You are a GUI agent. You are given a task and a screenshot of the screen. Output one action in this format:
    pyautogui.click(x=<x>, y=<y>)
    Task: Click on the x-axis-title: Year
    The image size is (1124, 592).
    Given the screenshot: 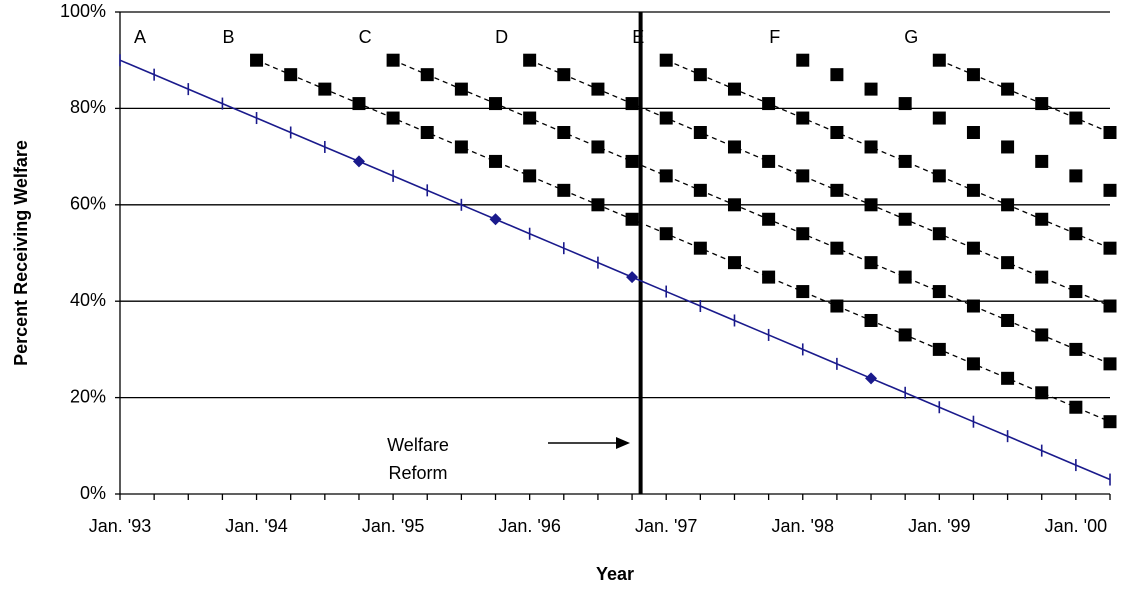 What is the action you would take?
    pyautogui.click(x=615, y=574)
    